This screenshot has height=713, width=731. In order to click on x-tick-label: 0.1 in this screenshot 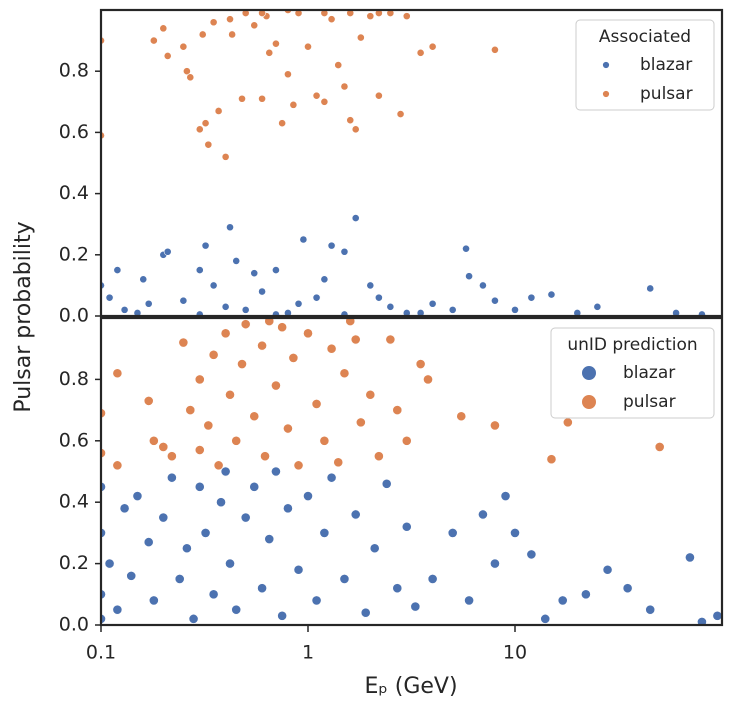, I will do `click(101, 653)`.